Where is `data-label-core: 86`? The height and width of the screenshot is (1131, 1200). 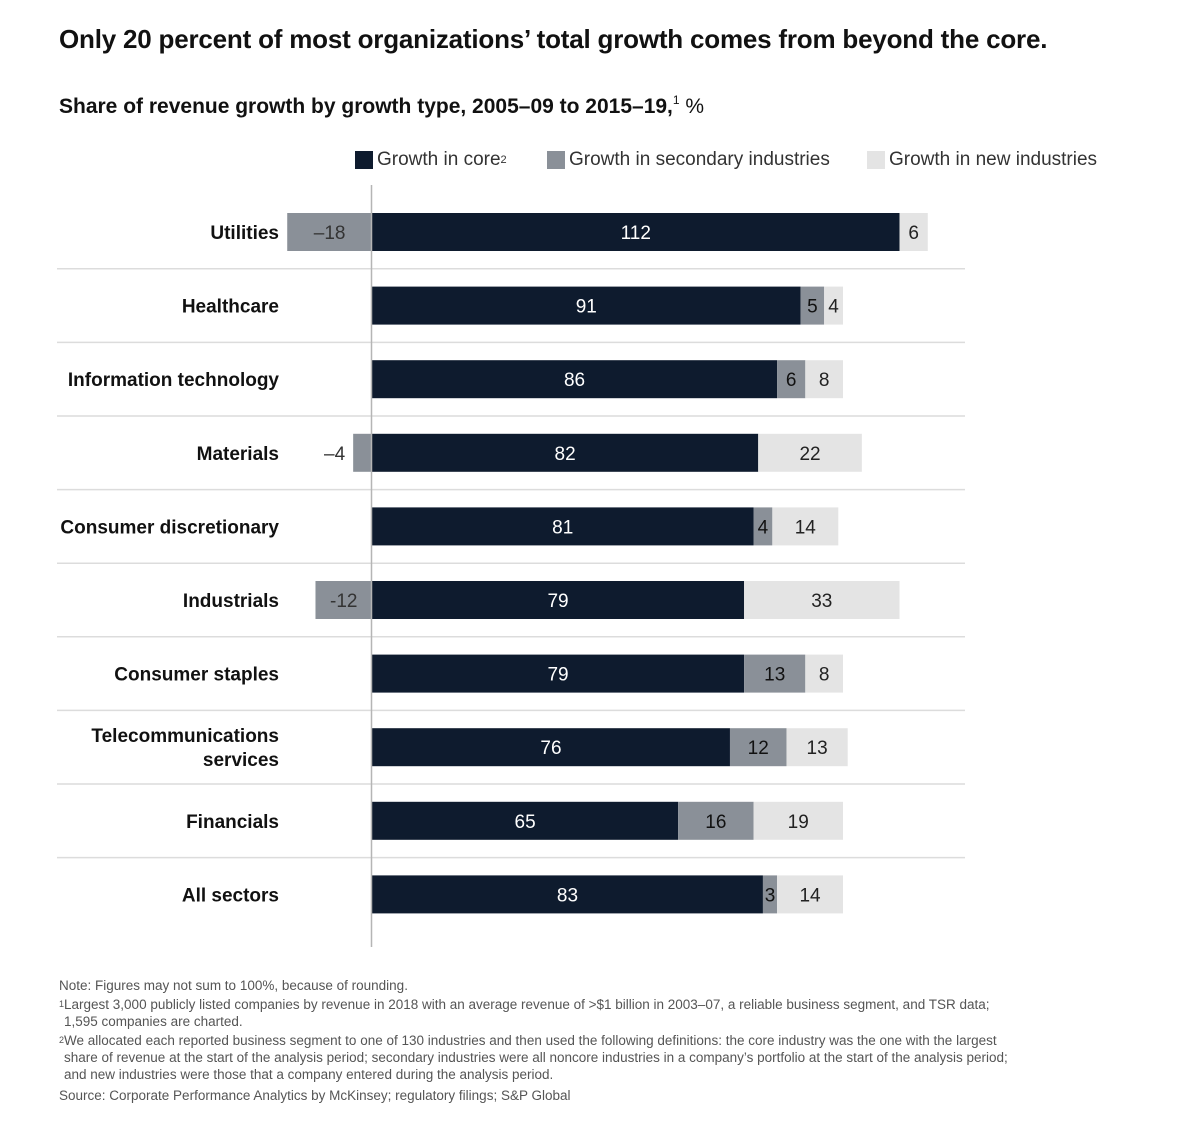 data-label-core: 86 is located at coordinates (574, 380).